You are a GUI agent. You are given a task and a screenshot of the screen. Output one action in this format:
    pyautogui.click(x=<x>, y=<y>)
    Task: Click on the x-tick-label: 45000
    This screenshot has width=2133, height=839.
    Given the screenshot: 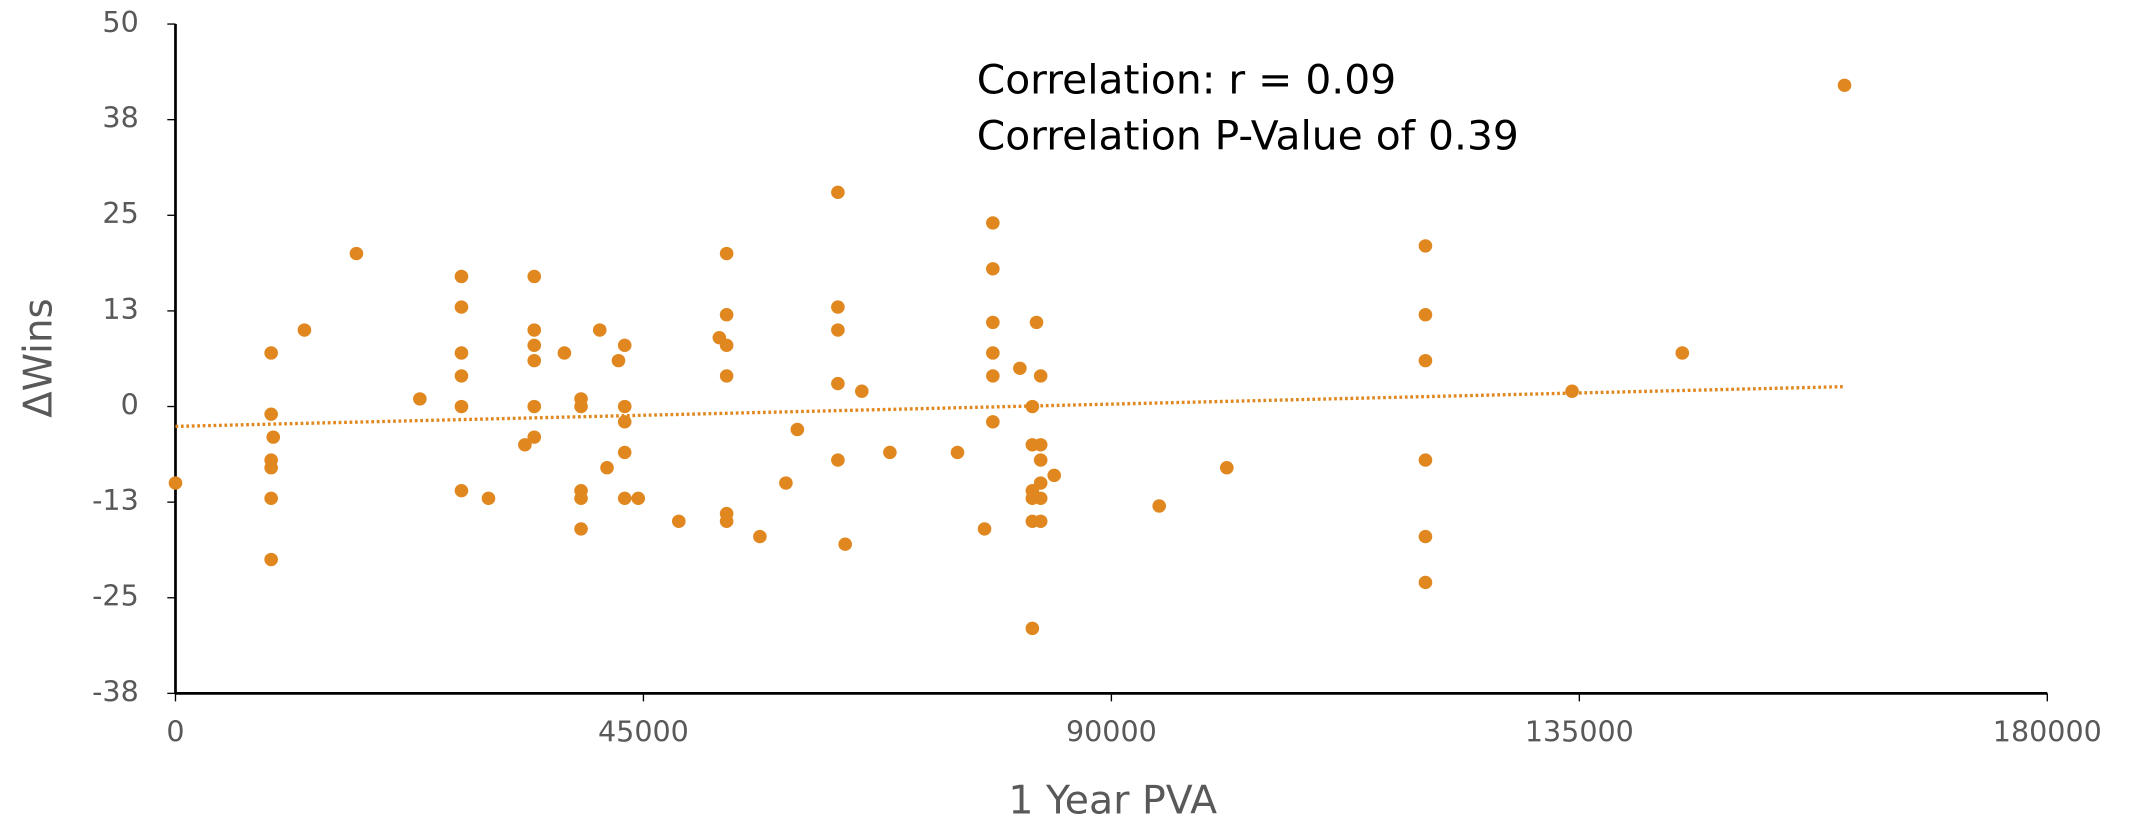 What is the action you would take?
    pyautogui.click(x=643, y=732)
    